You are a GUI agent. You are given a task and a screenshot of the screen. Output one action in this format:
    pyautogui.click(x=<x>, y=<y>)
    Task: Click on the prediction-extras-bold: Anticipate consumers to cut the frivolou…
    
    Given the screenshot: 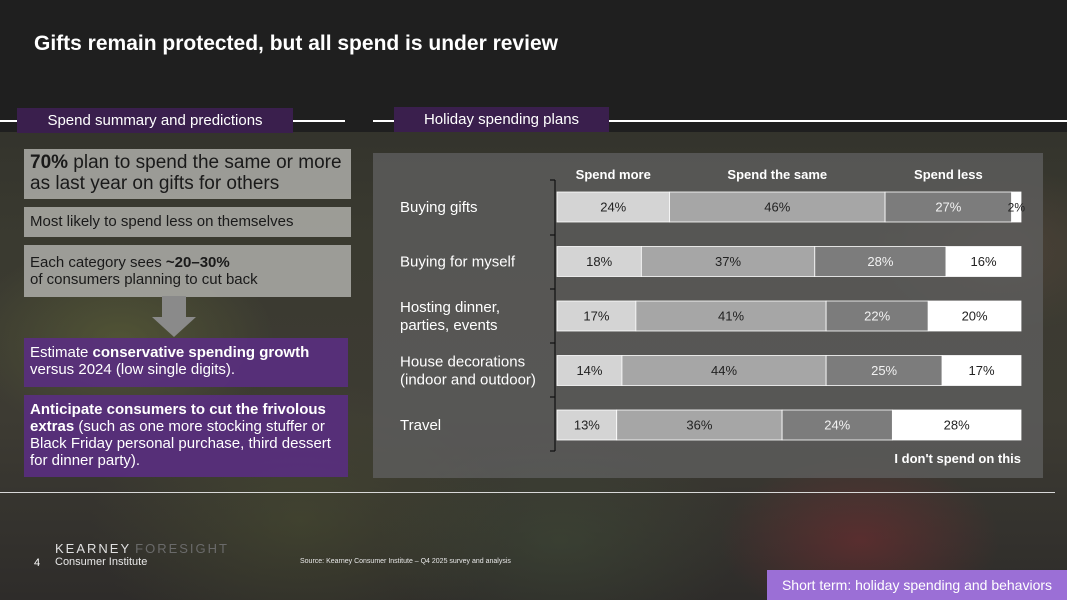 What is the action you would take?
    pyautogui.click(x=178, y=418)
    